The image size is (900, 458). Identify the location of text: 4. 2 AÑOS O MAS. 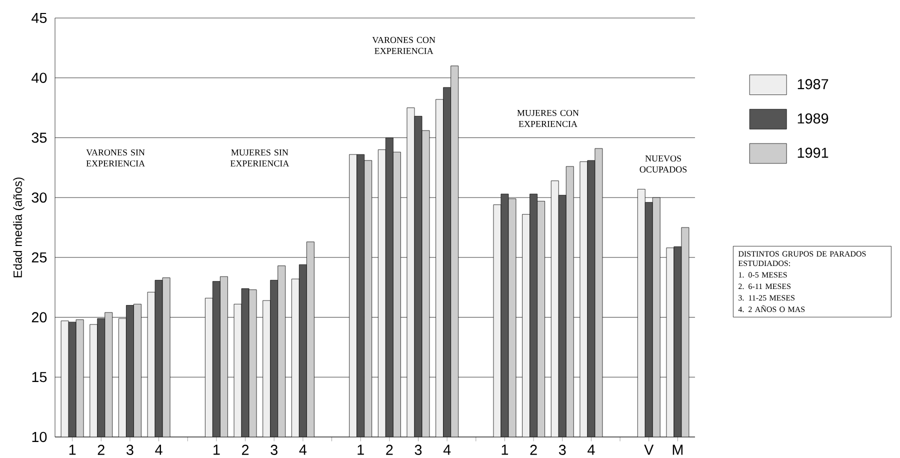
(771, 308).